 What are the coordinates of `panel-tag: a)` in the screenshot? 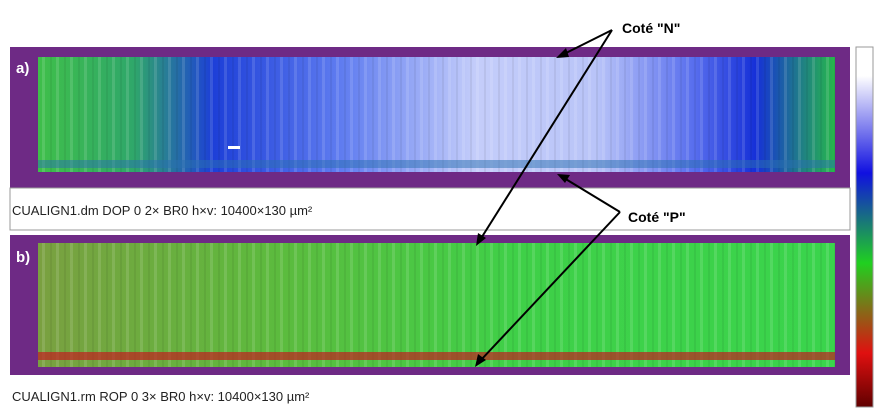 It's located at (22, 68).